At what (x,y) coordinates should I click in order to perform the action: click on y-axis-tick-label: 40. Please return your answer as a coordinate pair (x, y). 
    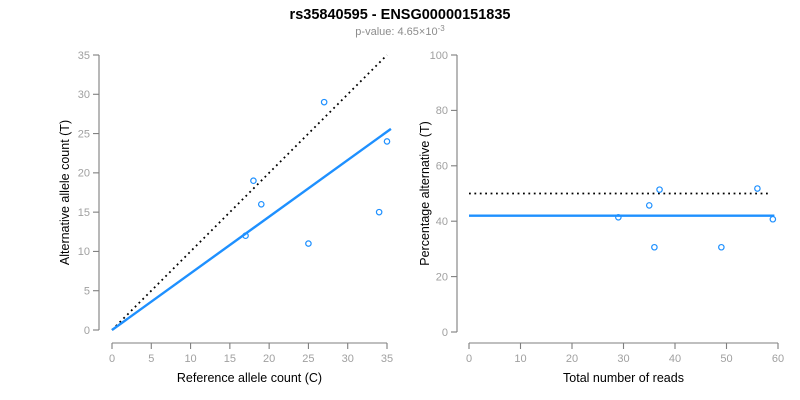
    Looking at the image, I should click on (442, 222).